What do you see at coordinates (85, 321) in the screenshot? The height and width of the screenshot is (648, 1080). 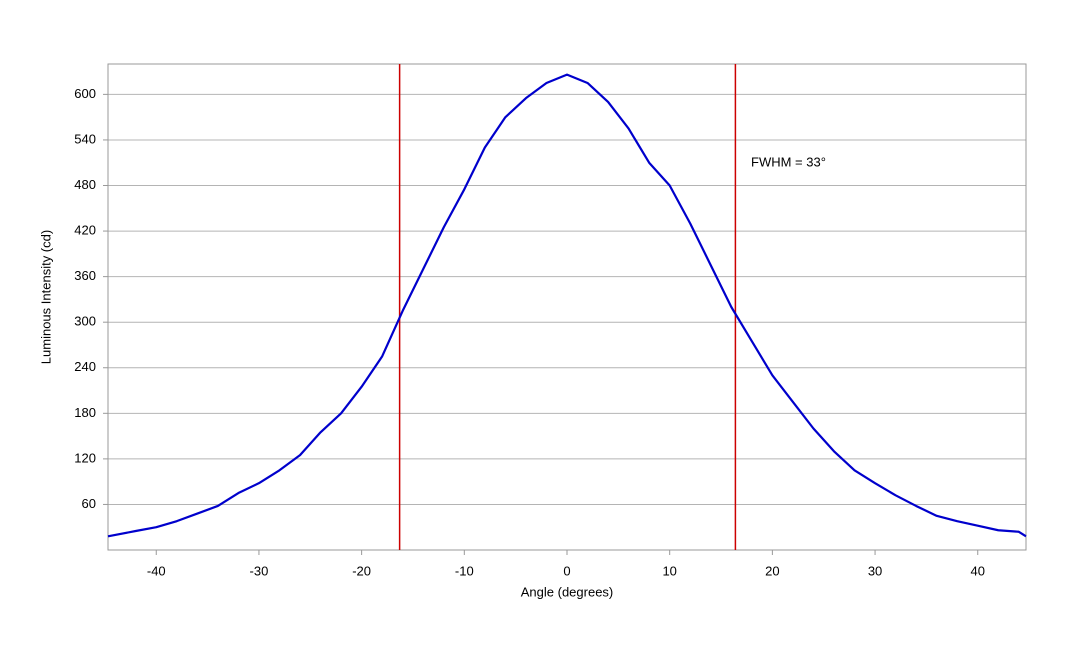 I see `y-tick-label: 300` at bounding box center [85, 321].